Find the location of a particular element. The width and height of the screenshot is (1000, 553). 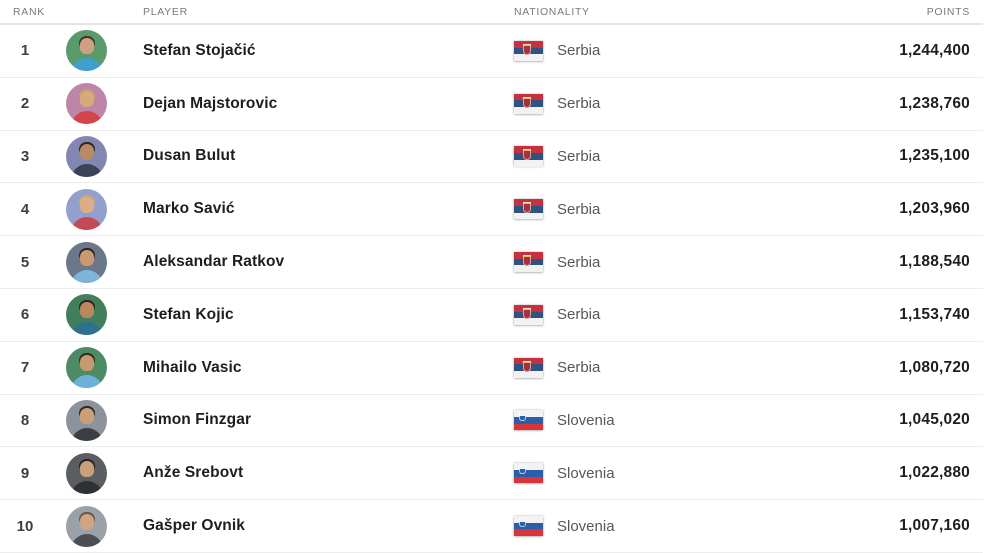

points-value: 1,188,540 is located at coordinates (934, 262).